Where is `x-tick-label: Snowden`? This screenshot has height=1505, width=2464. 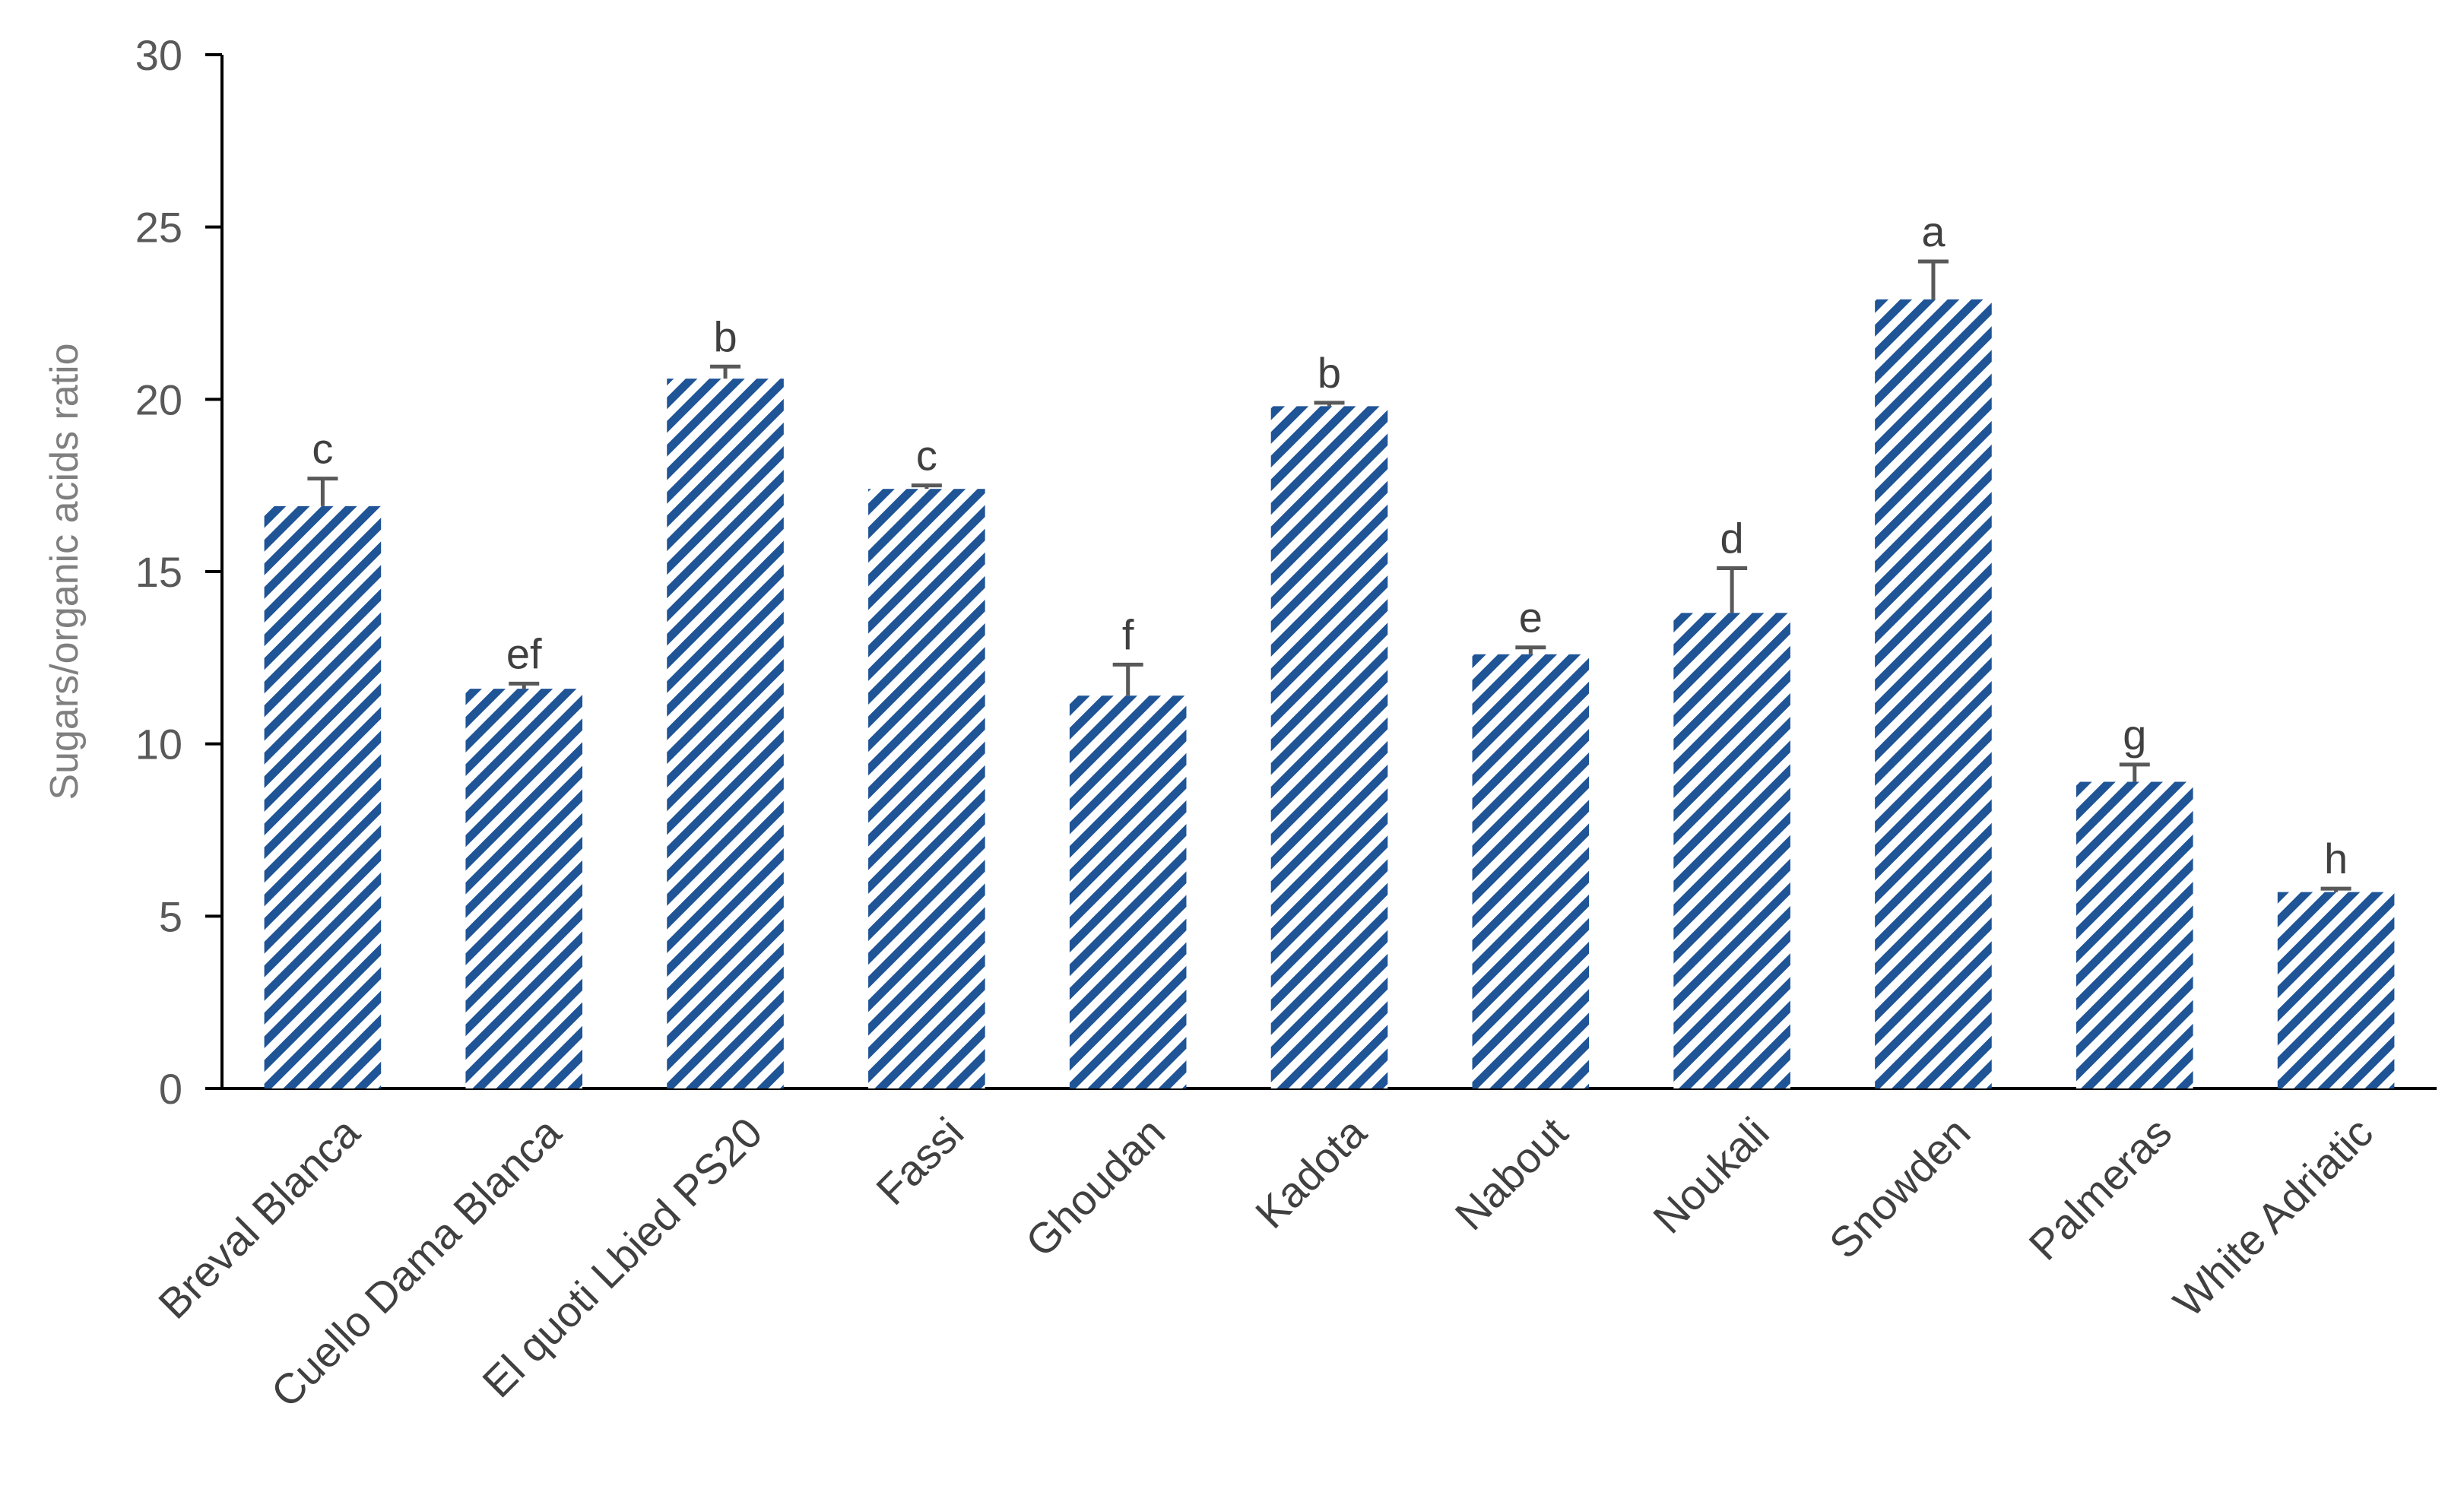
x-tick-label: Snowden is located at coordinates (1900, 1188).